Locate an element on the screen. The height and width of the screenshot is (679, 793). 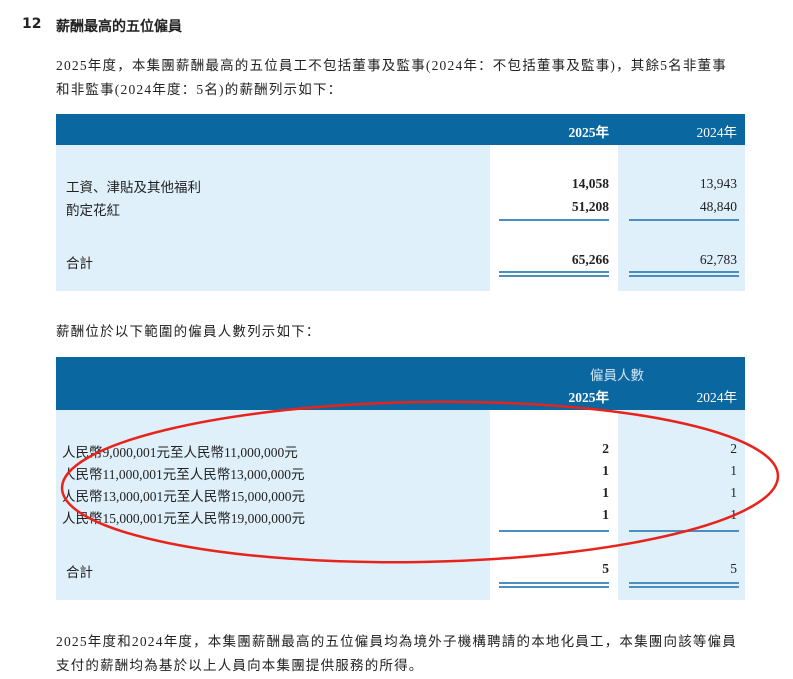
row-label: 人民幣15,000,001元至人民幣19,000,000元 is located at coordinates (183, 518).